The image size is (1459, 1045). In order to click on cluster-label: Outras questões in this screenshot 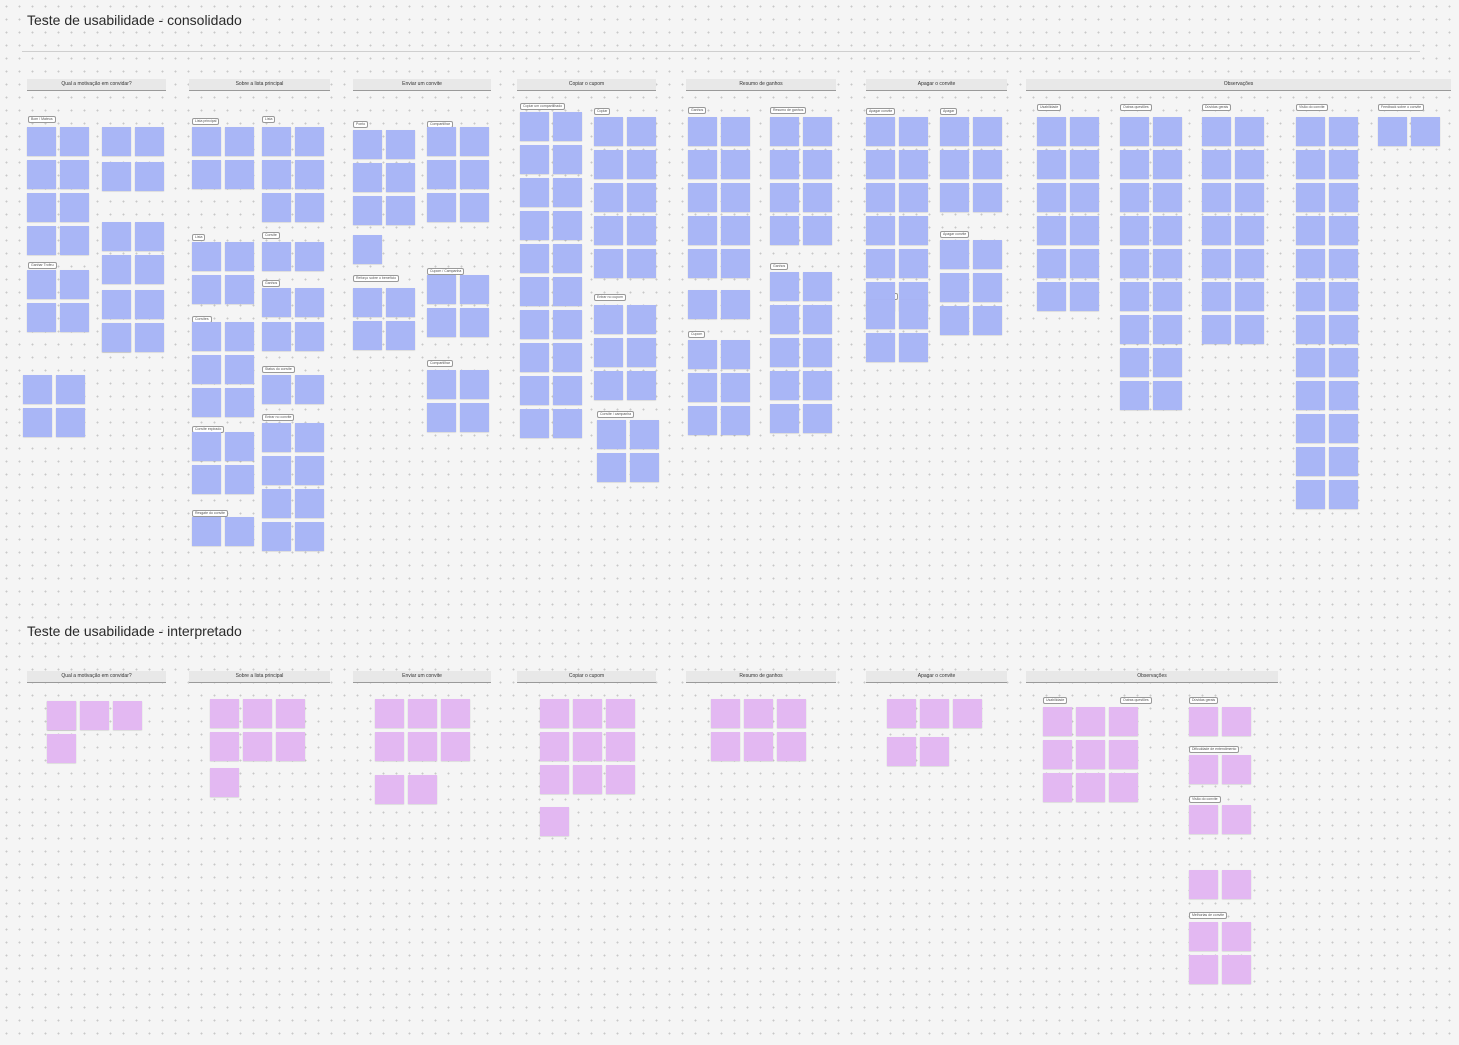, I will do `click(1136, 107)`.